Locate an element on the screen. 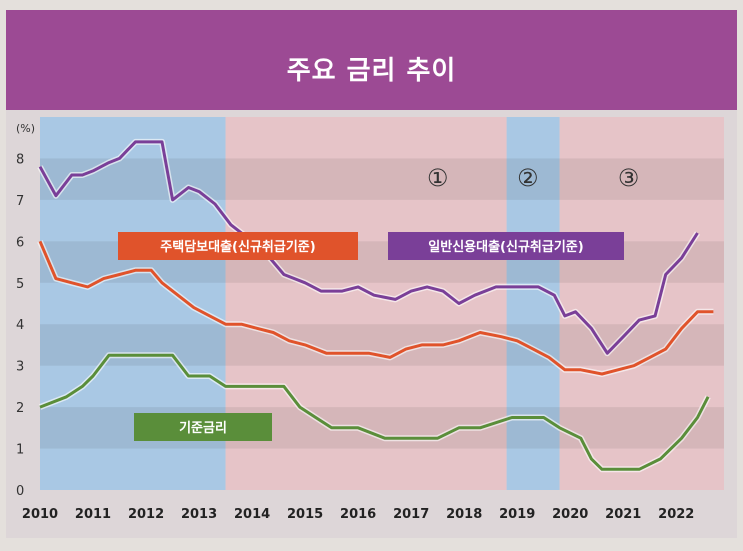 The height and width of the screenshot is (551, 743). y-axis-ticks: 0 1 2 3 4 5 6 7 8 is located at coordinates (20, 325).